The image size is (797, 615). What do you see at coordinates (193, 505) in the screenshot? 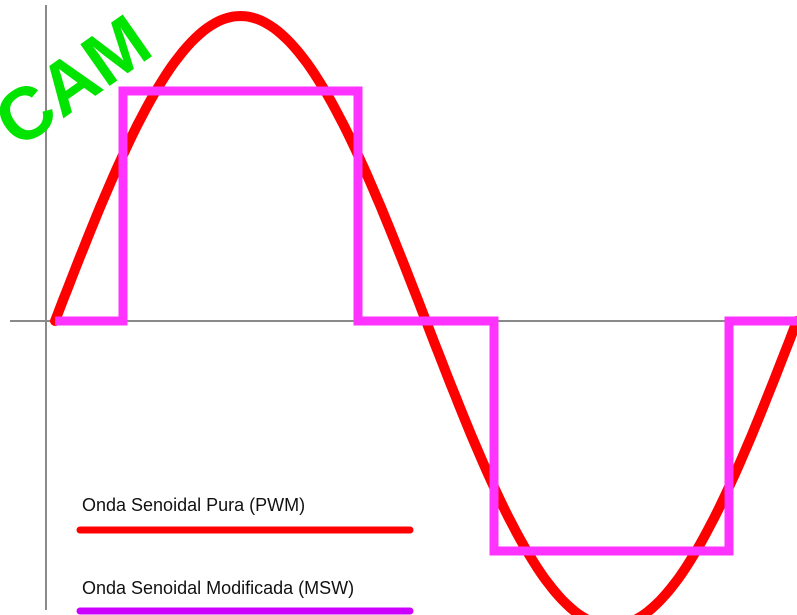
I see `legend-label-pure-sine: Onda Senoidal Pura (PWM)` at bounding box center [193, 505].